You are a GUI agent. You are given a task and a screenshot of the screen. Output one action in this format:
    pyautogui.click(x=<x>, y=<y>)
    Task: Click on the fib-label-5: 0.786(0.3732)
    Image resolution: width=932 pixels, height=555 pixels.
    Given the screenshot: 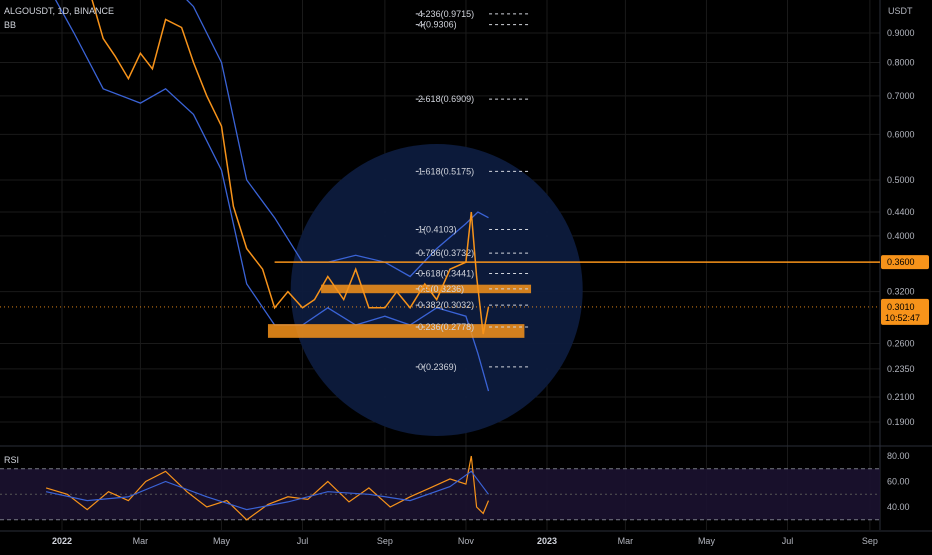 What is the action you would take?
    pyautogui.click(x=446, y=253)
    